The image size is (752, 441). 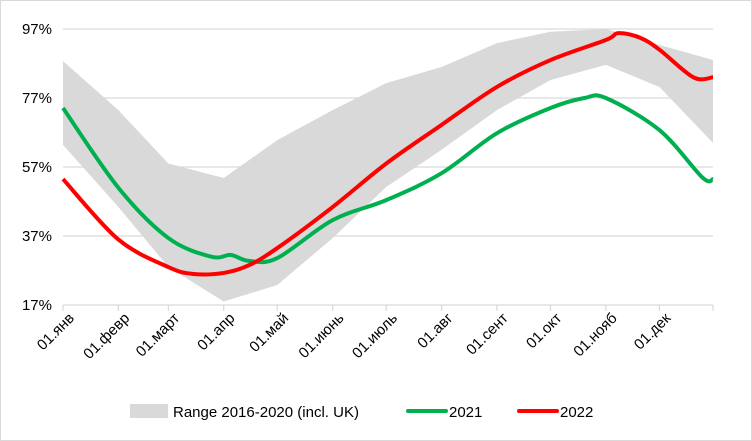 I want to click on y-axis: 97% 77% 57% 37% 17%, so click(x=37, y=167).